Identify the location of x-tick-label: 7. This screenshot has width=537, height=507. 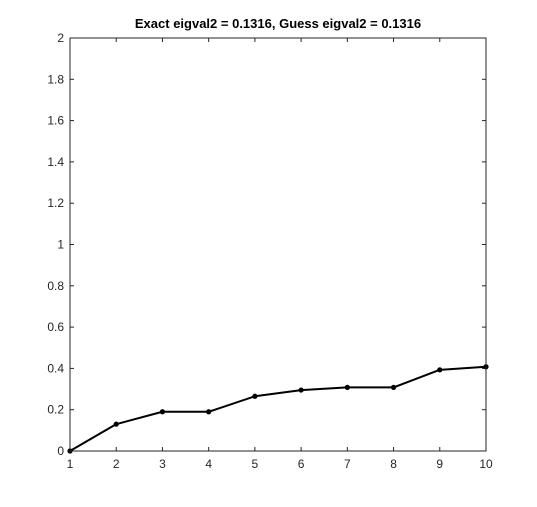
(347, 464).